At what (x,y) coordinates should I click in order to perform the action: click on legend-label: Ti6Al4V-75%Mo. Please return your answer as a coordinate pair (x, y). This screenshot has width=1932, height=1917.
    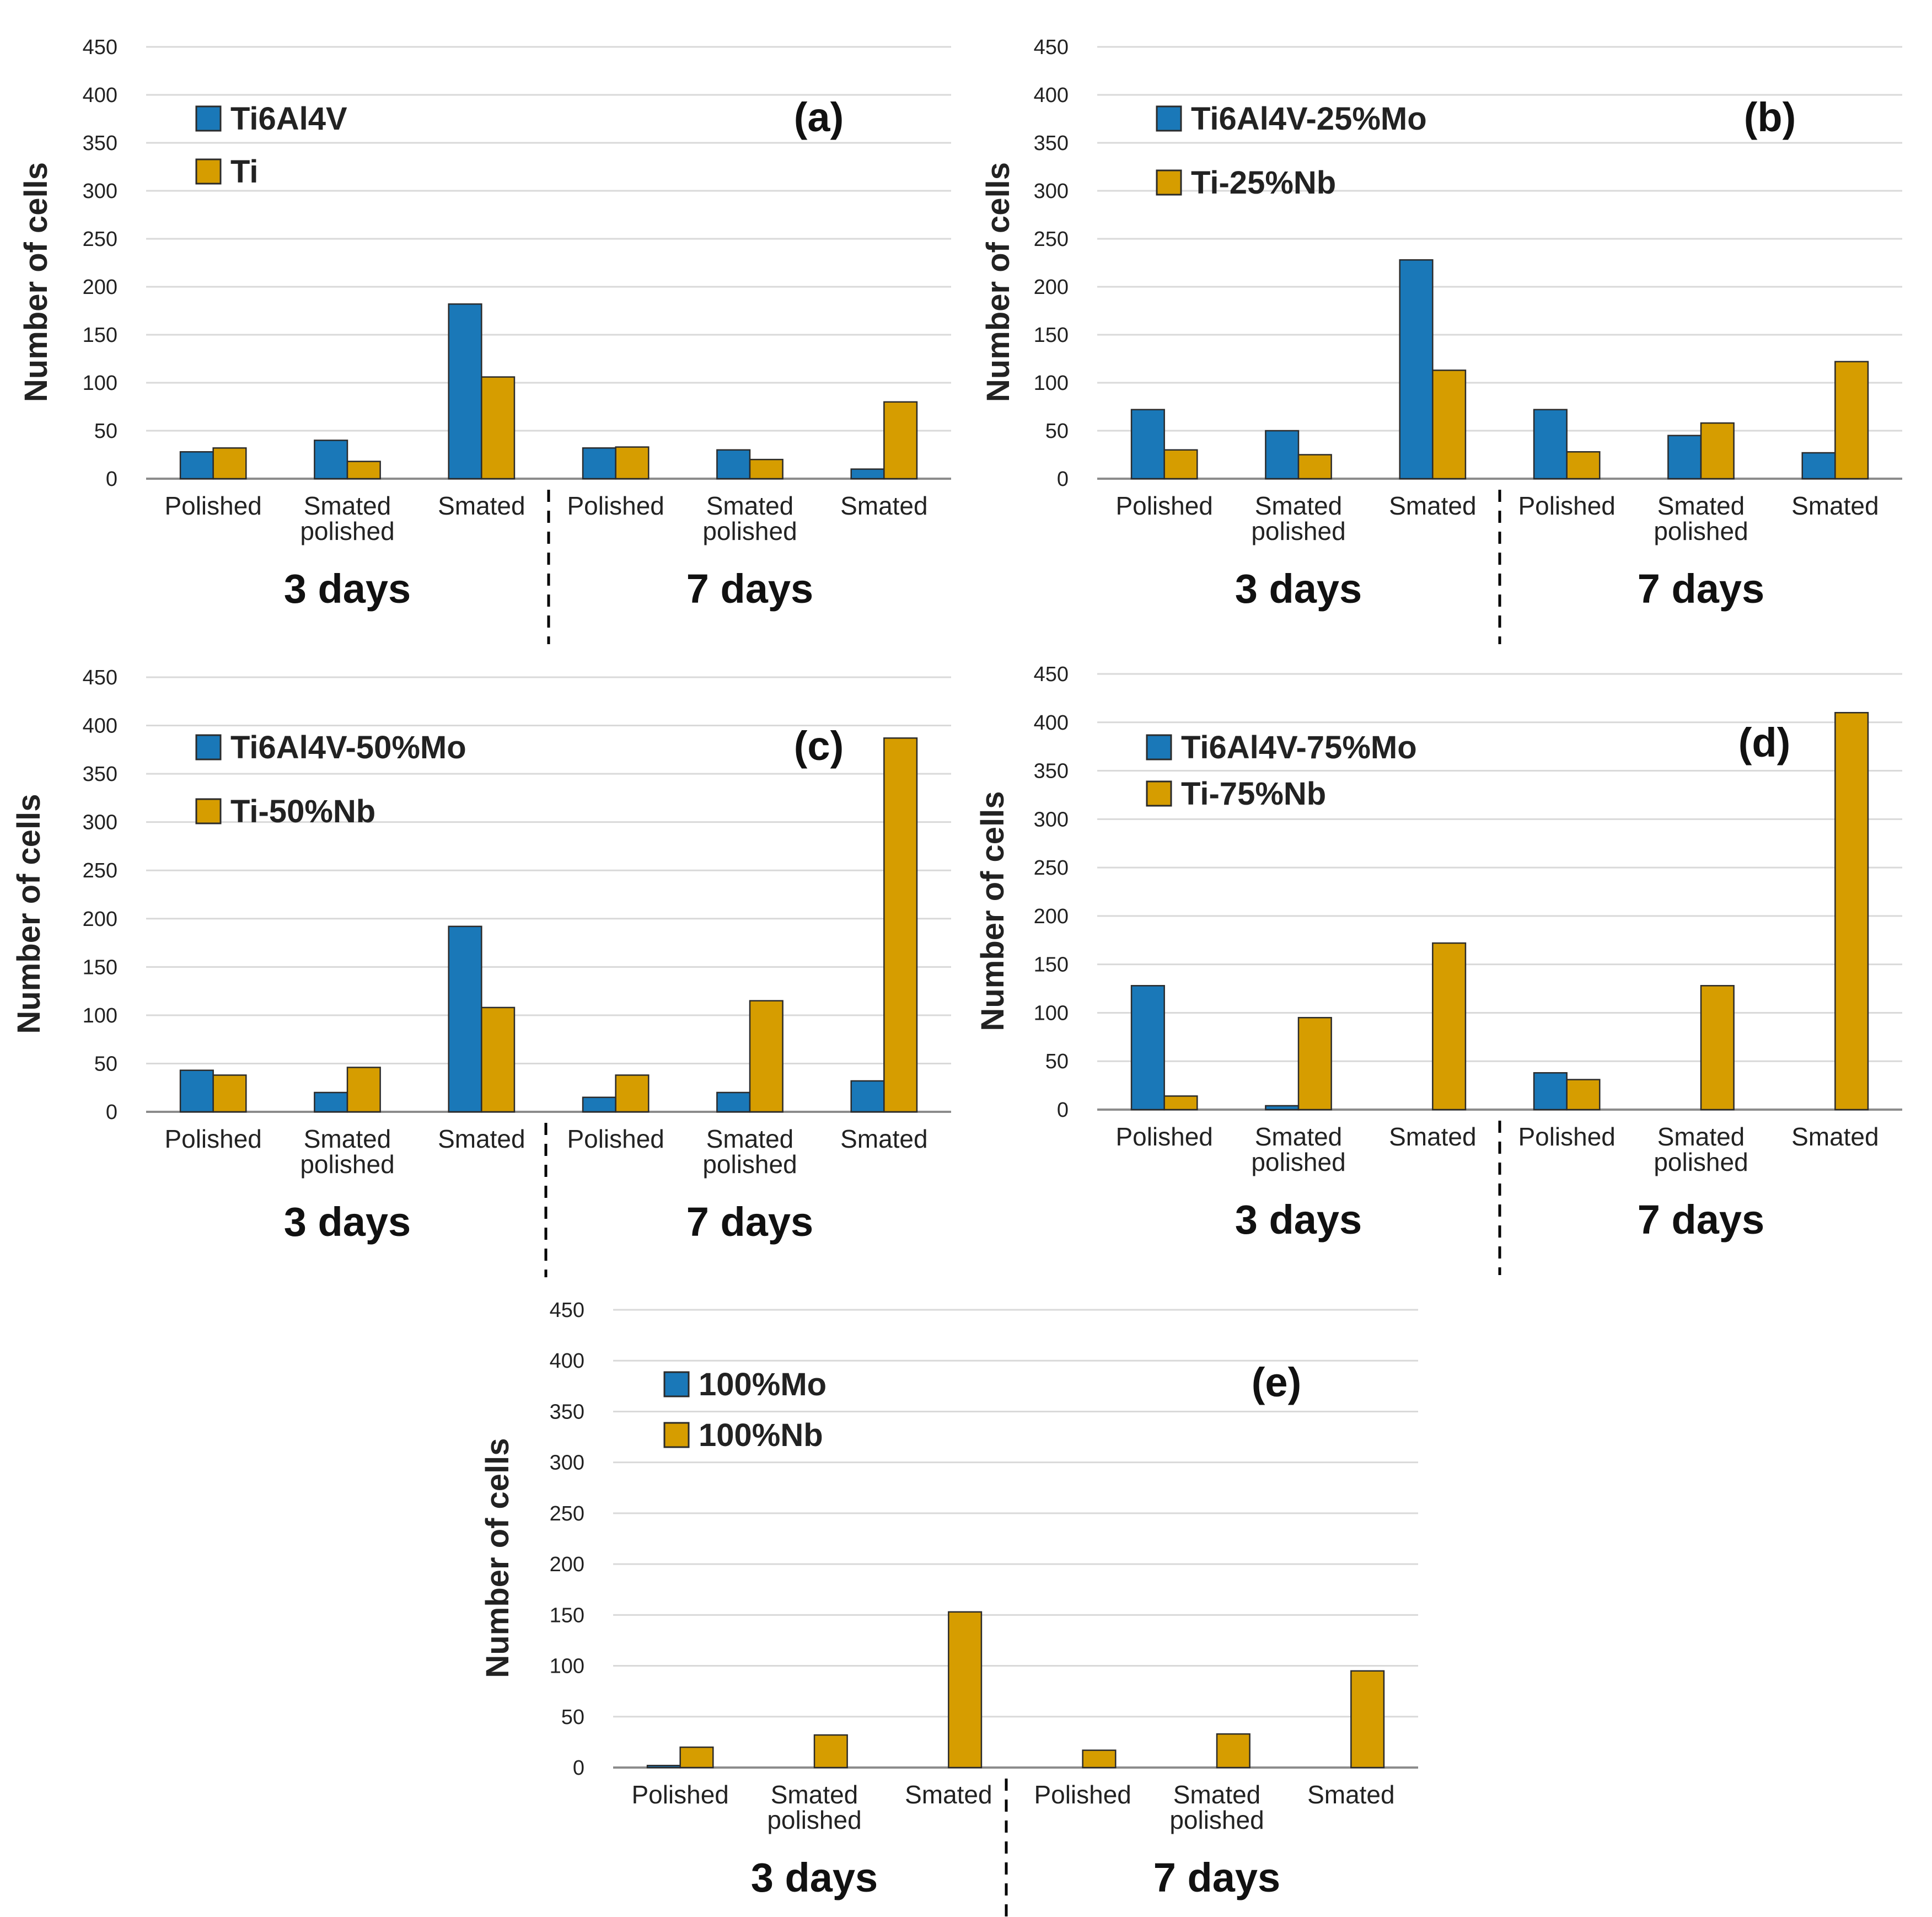
    Looking at the image, I should click on (1299, 747).